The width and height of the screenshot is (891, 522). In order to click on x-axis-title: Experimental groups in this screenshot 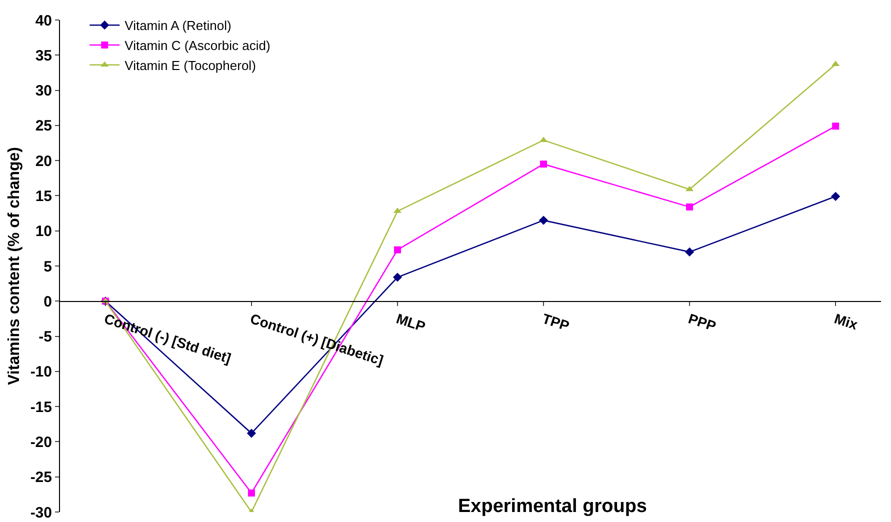, I will do `click(552, 506)`.